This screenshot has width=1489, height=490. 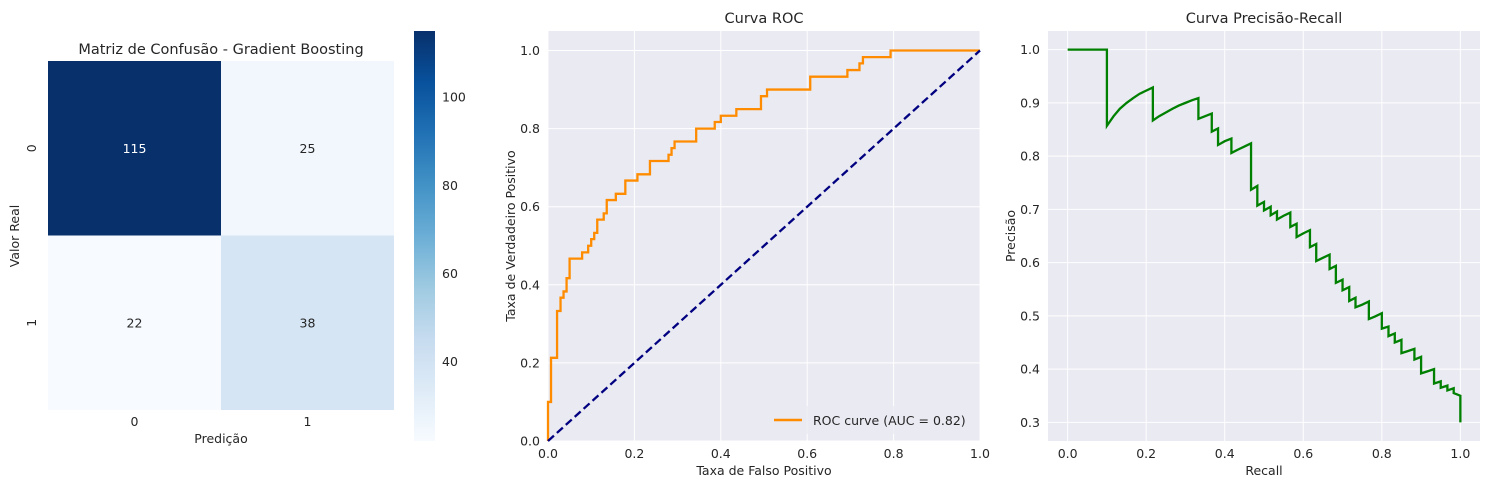 I want to click on roc-x-tick-label: 0.8, so click(x=894, y=453).